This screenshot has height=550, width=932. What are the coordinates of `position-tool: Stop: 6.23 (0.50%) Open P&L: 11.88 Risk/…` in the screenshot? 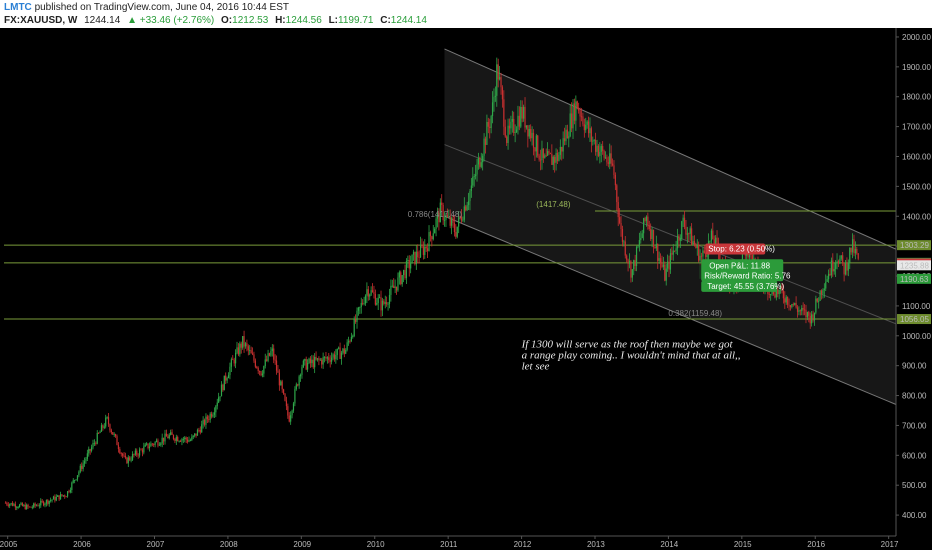 It's located at (745, 267).